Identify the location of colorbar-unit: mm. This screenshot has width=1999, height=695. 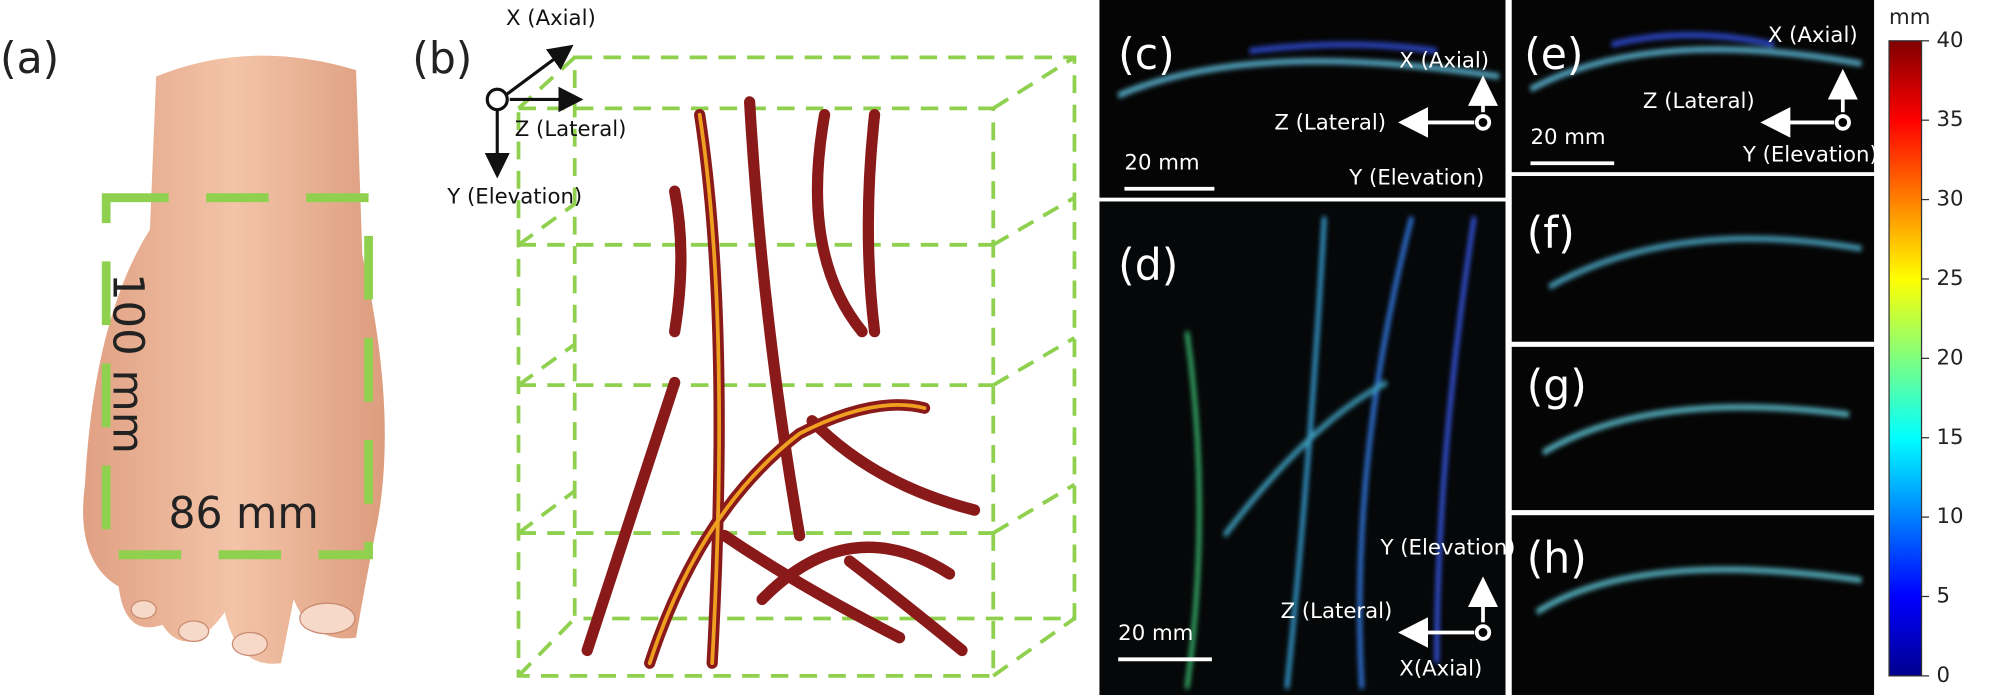
(1909, 17).